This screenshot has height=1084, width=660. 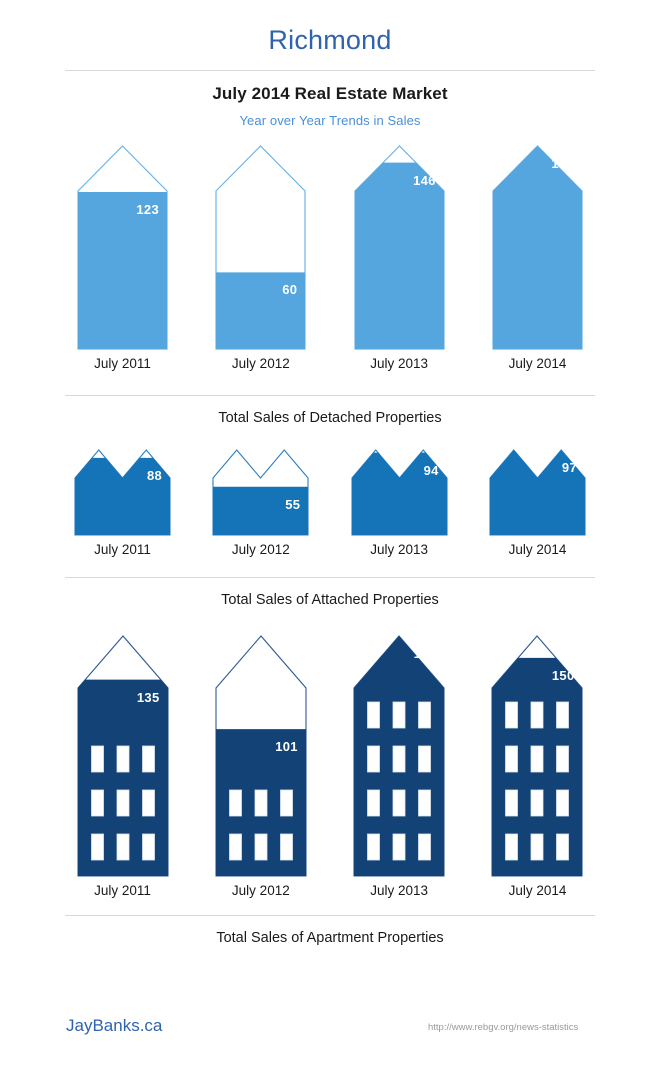 I want to click on detached-figure: 146, so click(x=399, y=247).